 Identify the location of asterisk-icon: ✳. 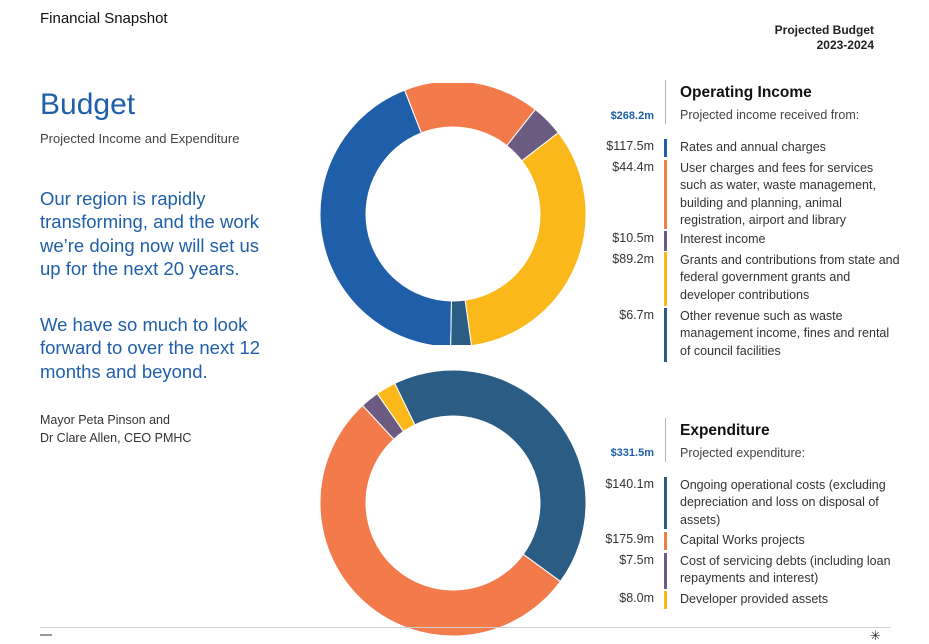
(875, 635).